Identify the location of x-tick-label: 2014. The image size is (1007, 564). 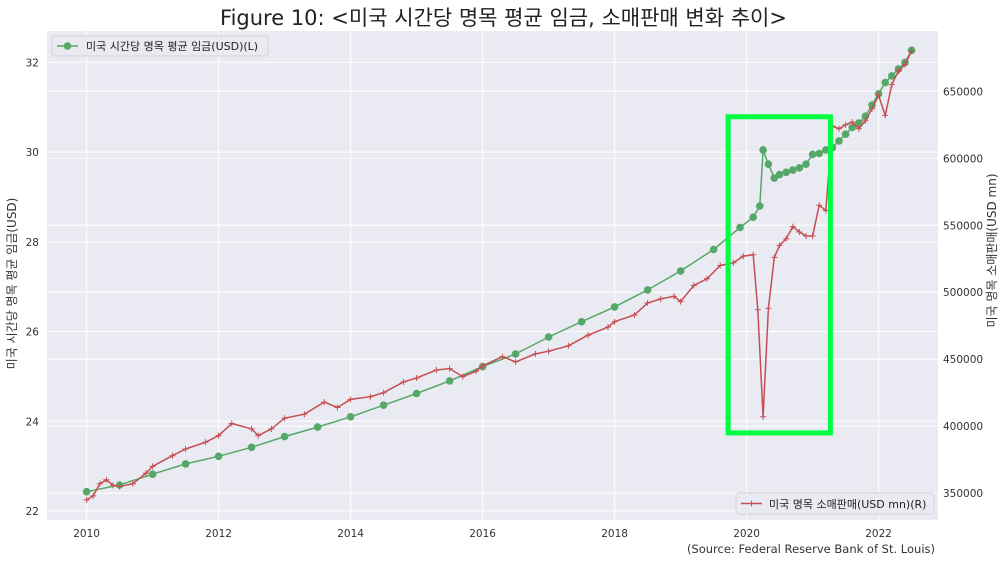
(350, 534).